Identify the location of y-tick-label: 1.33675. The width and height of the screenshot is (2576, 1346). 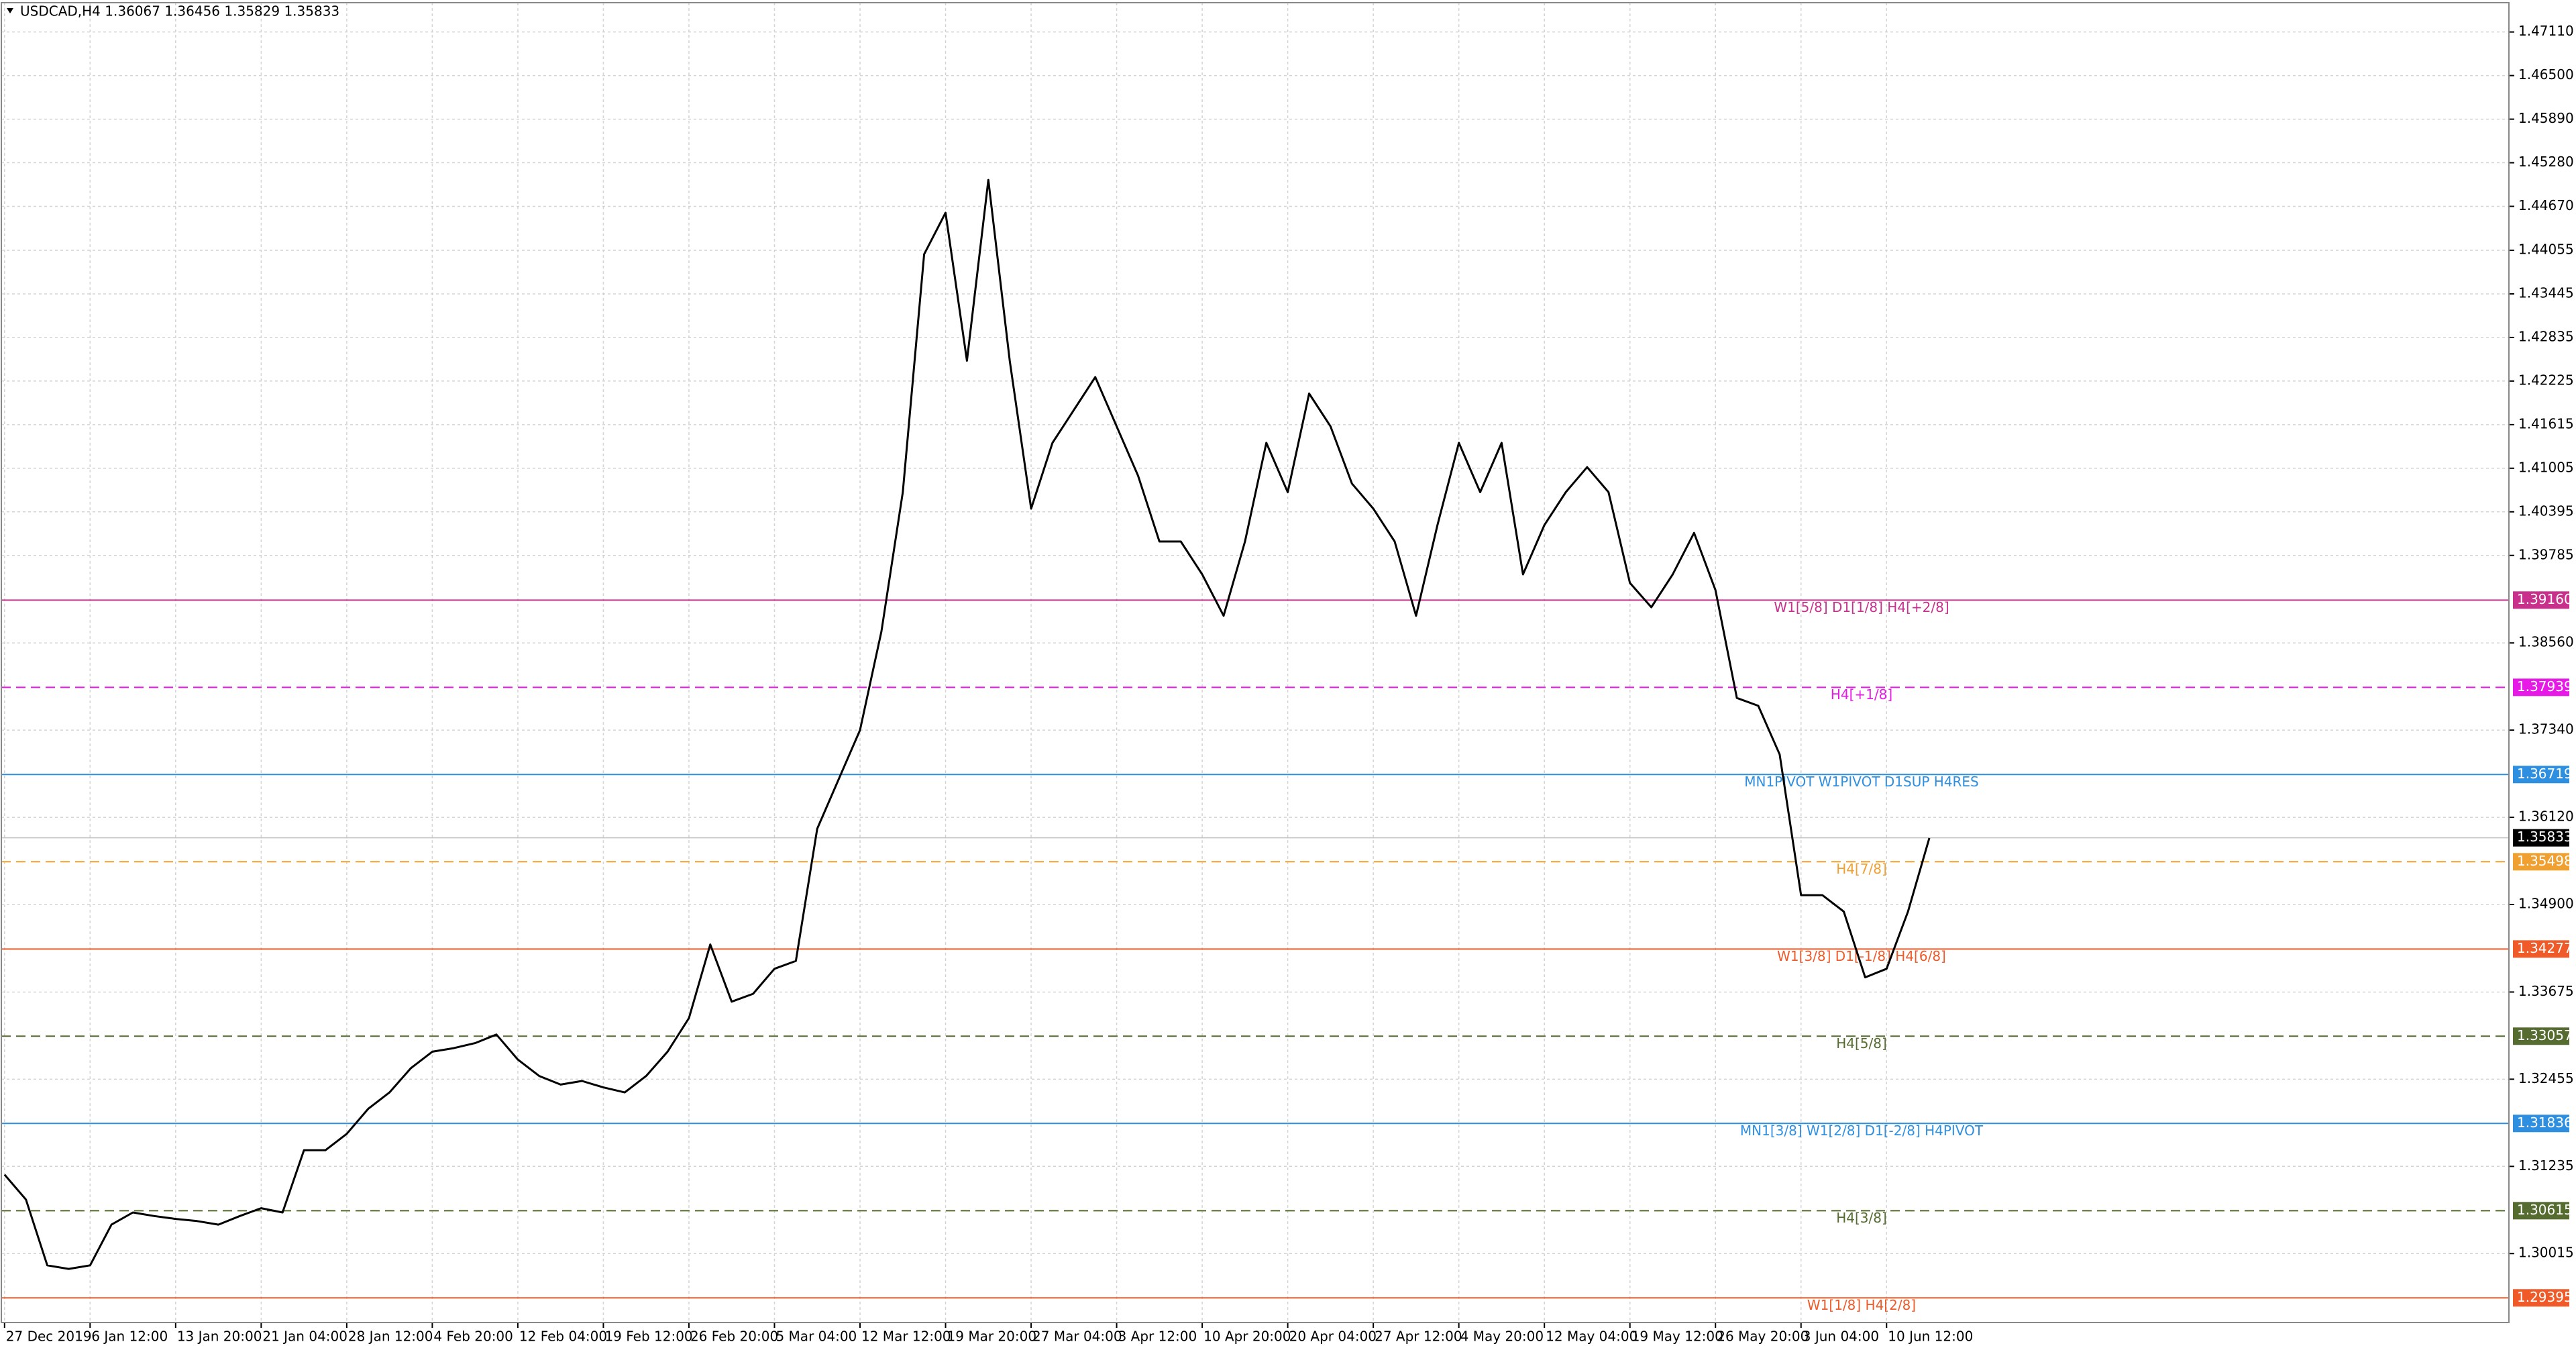
(2546, 991).